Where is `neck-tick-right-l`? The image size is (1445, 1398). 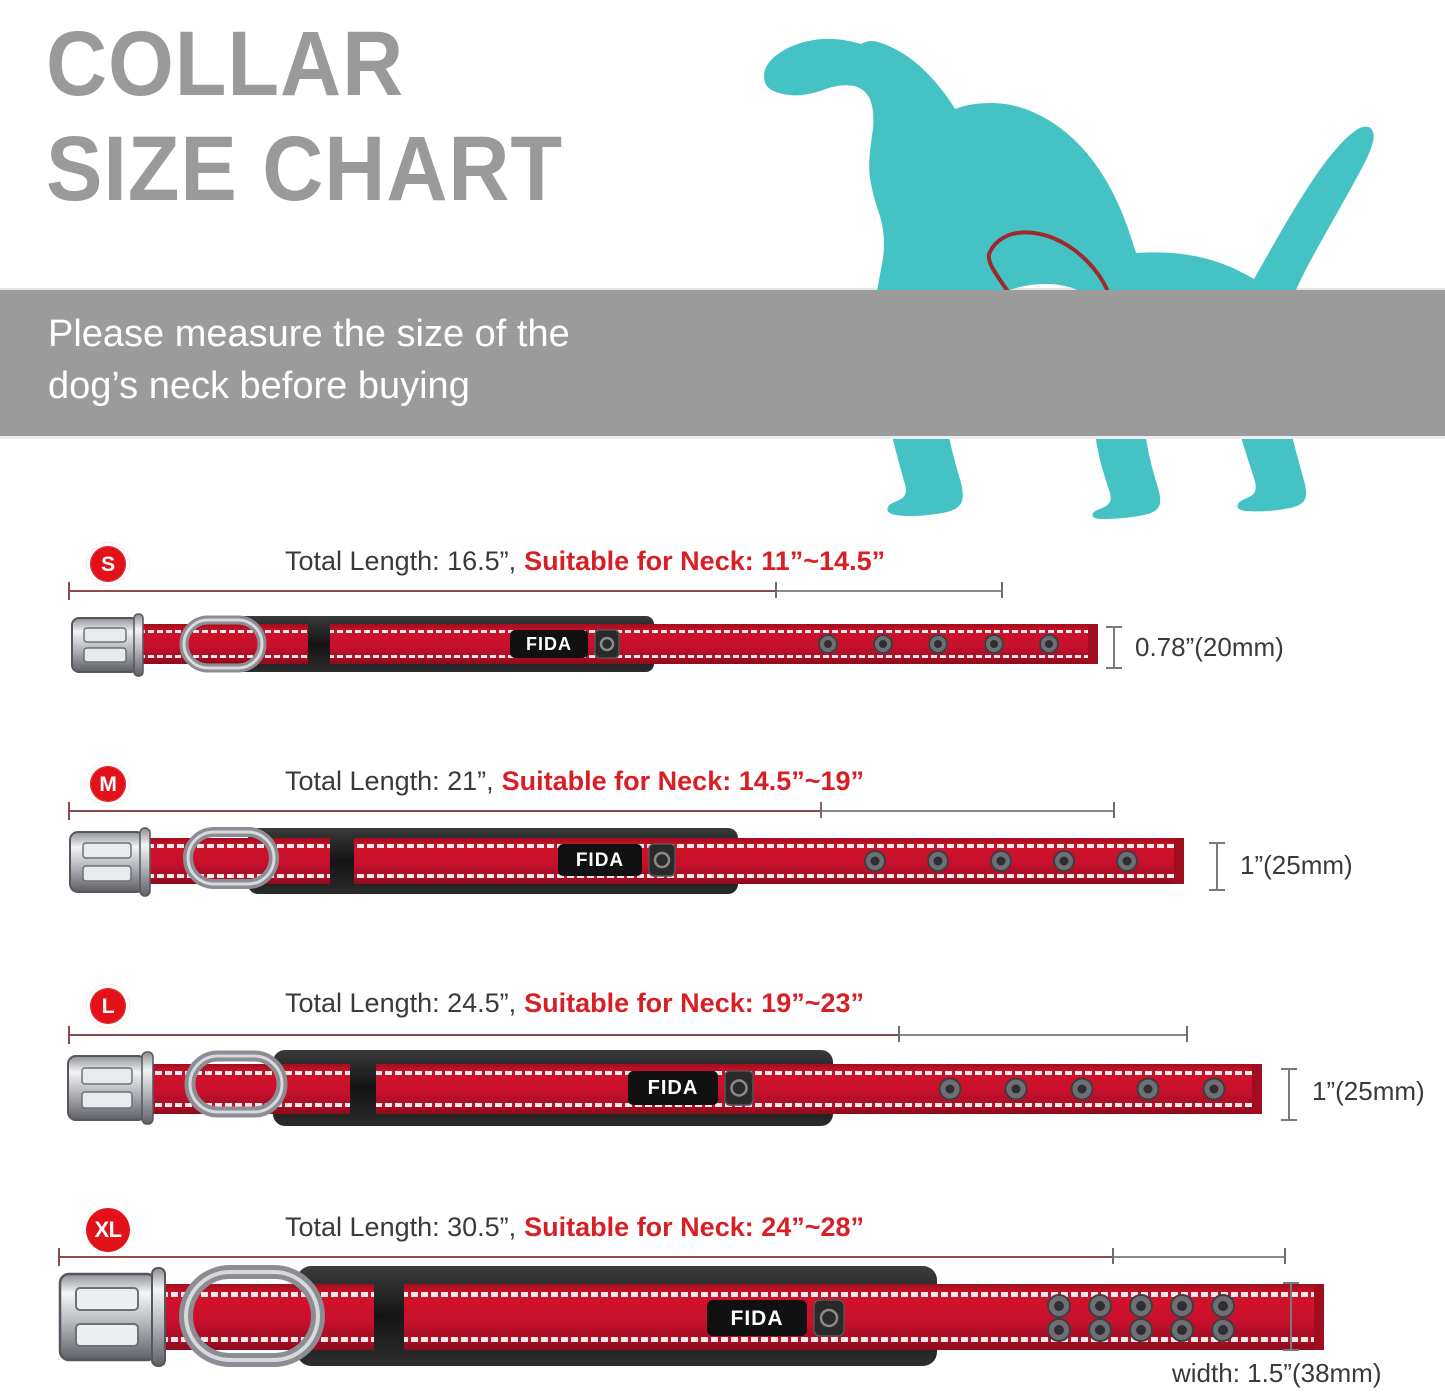 neck-tick-right-l is located at coordinates (1187, 1034).